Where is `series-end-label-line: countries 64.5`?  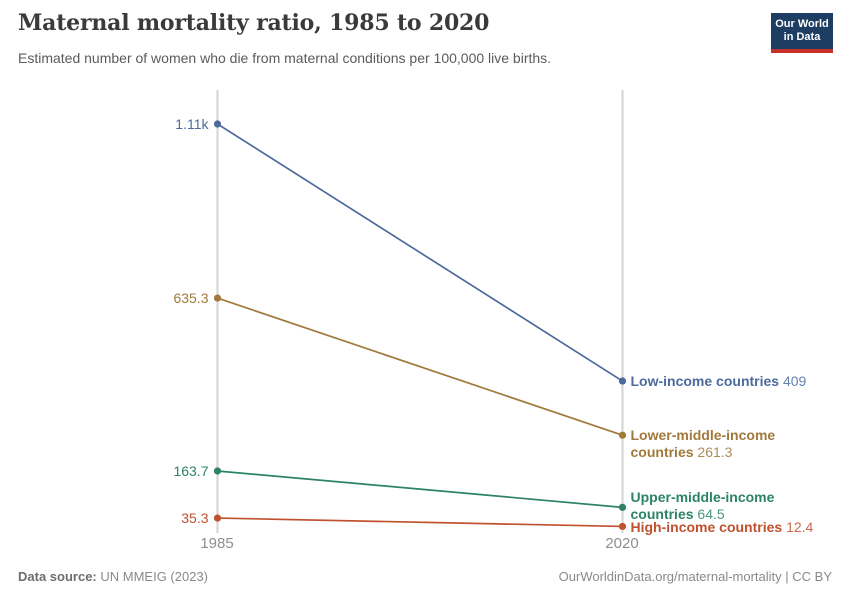
series-end-label-line: countries 64.5 is located at coordinates (677, 514).